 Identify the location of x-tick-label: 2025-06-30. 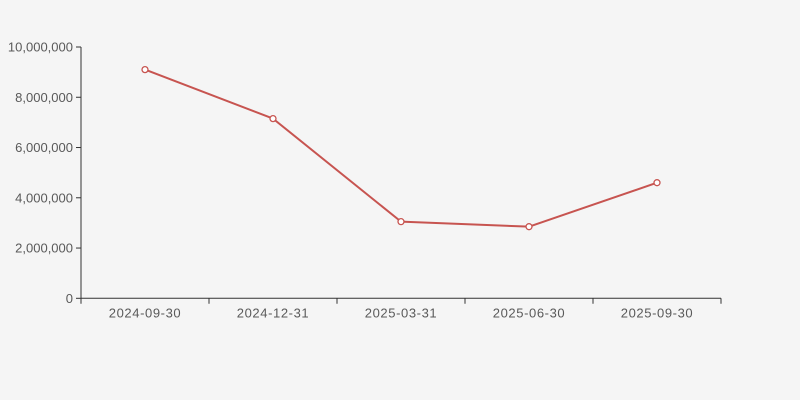
(529, 312).